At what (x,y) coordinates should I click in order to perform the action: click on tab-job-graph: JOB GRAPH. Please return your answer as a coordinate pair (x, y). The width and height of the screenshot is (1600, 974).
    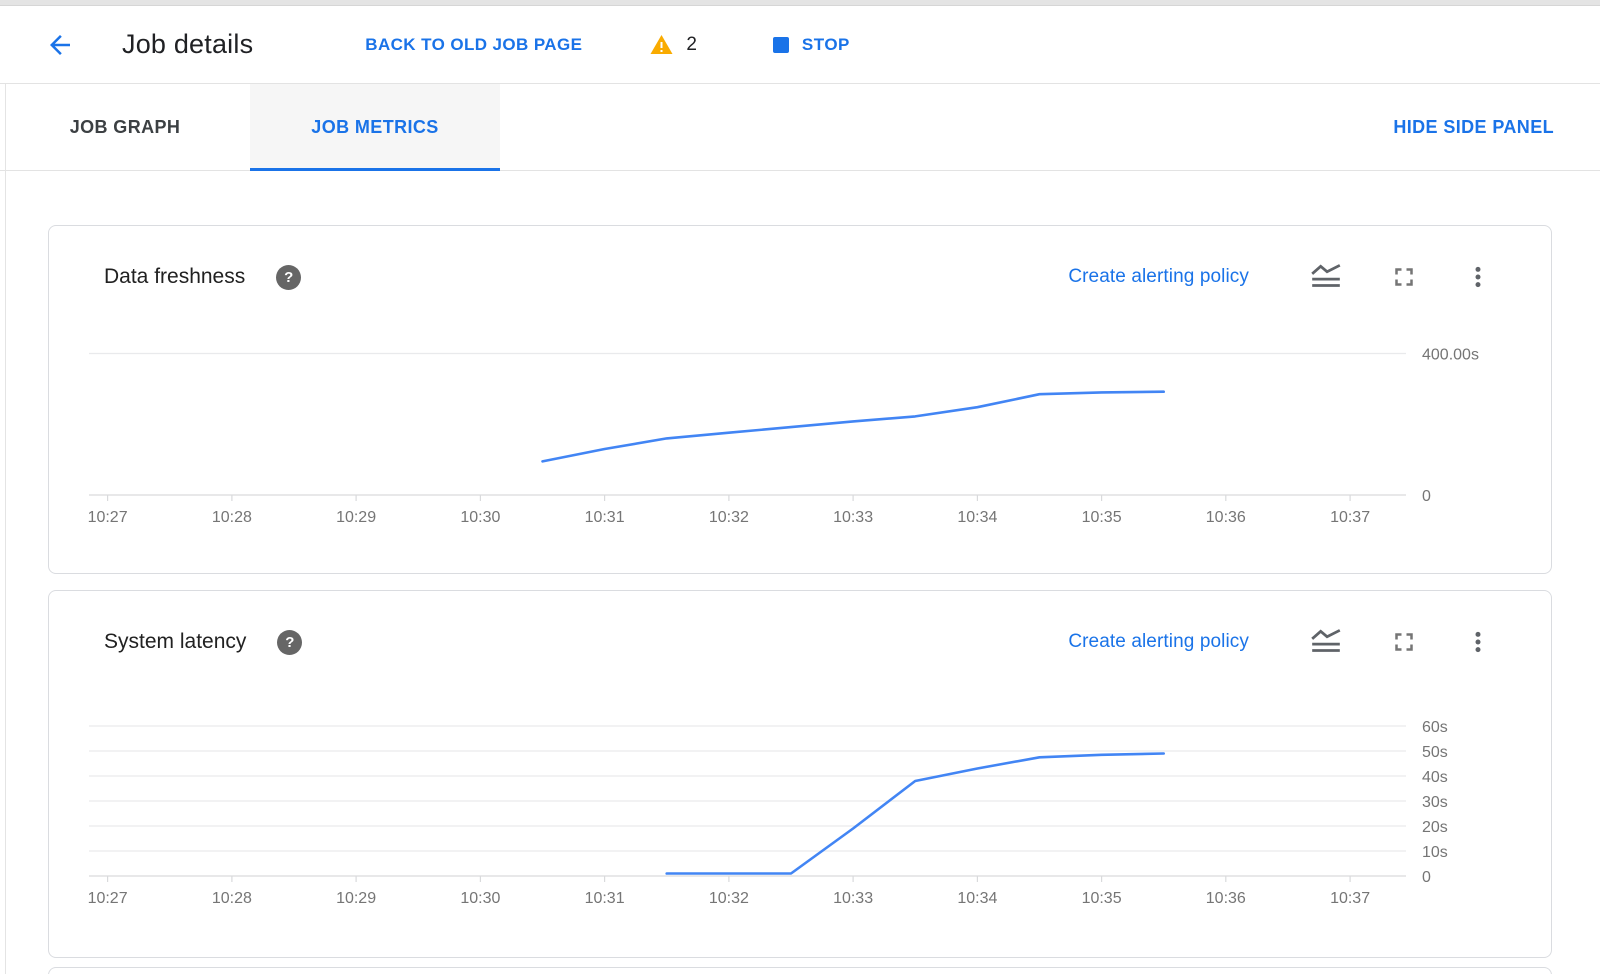
    Looking at the image, I should click on (125, 127).